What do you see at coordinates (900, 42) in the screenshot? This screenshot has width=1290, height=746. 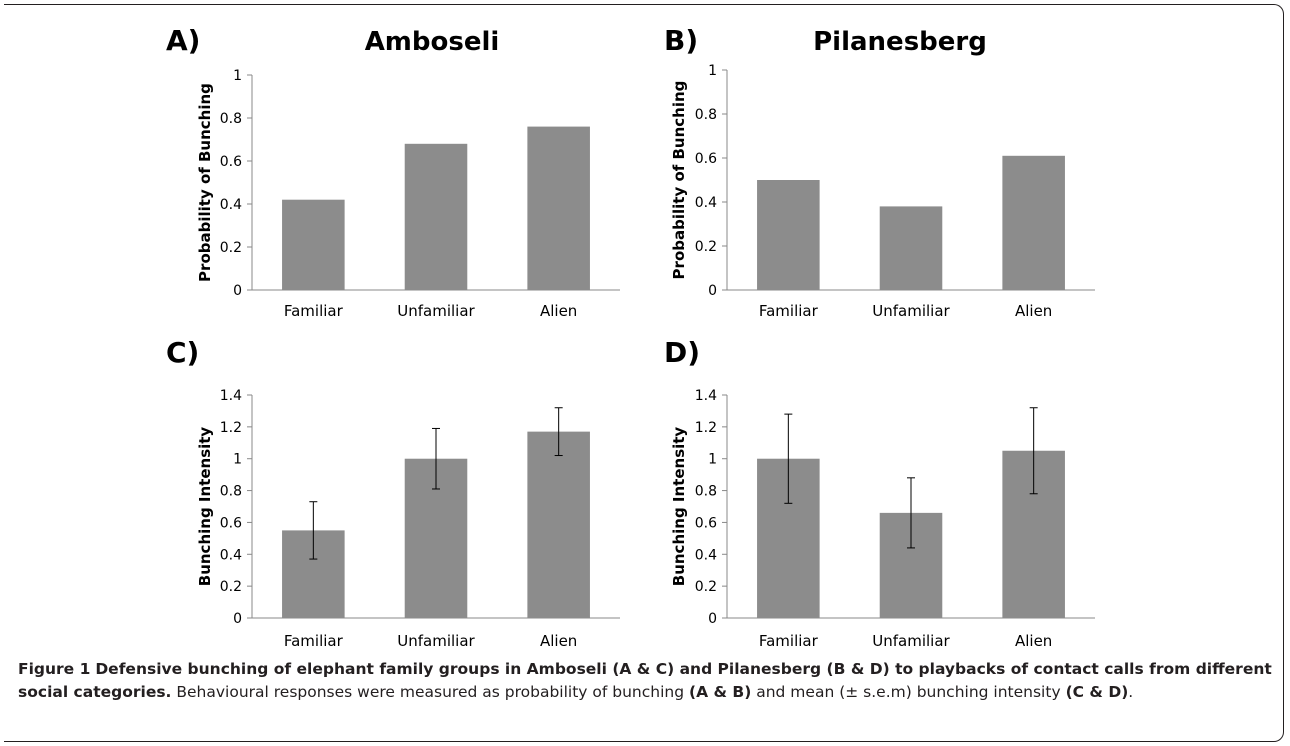 I see `chart-2-title: Pilanesberg` at bounding box center [900, 42].